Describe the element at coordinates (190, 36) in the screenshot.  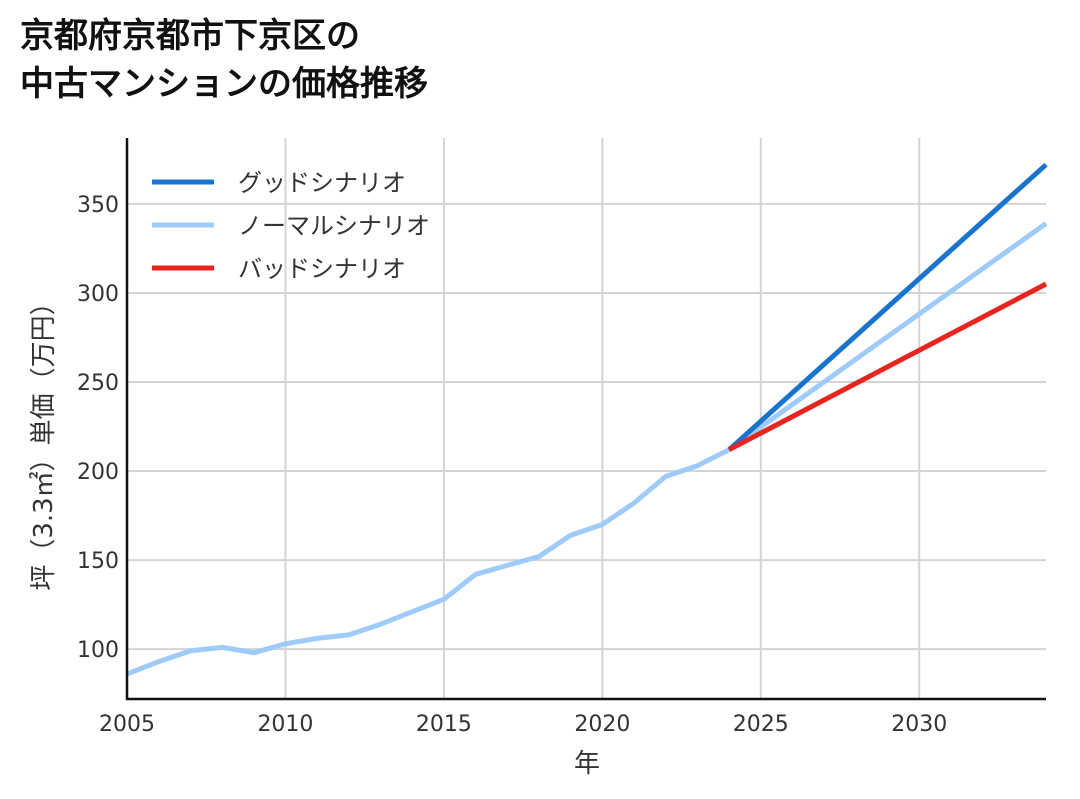
I see `chart-title-line-1: 京都府京都市下京区の` at that location.